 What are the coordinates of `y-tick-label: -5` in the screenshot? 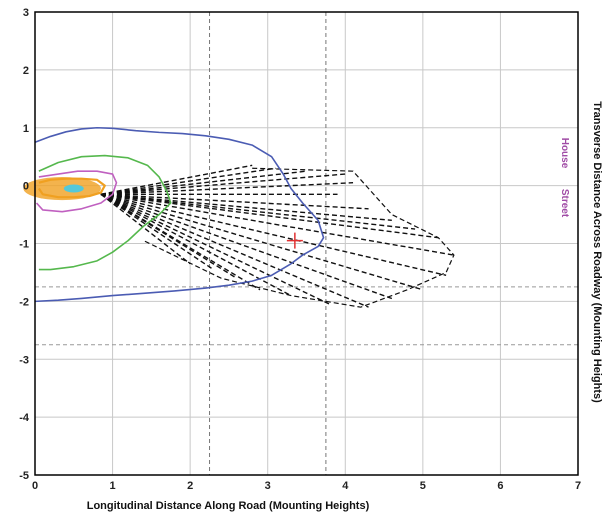 It's located at (24, 476).